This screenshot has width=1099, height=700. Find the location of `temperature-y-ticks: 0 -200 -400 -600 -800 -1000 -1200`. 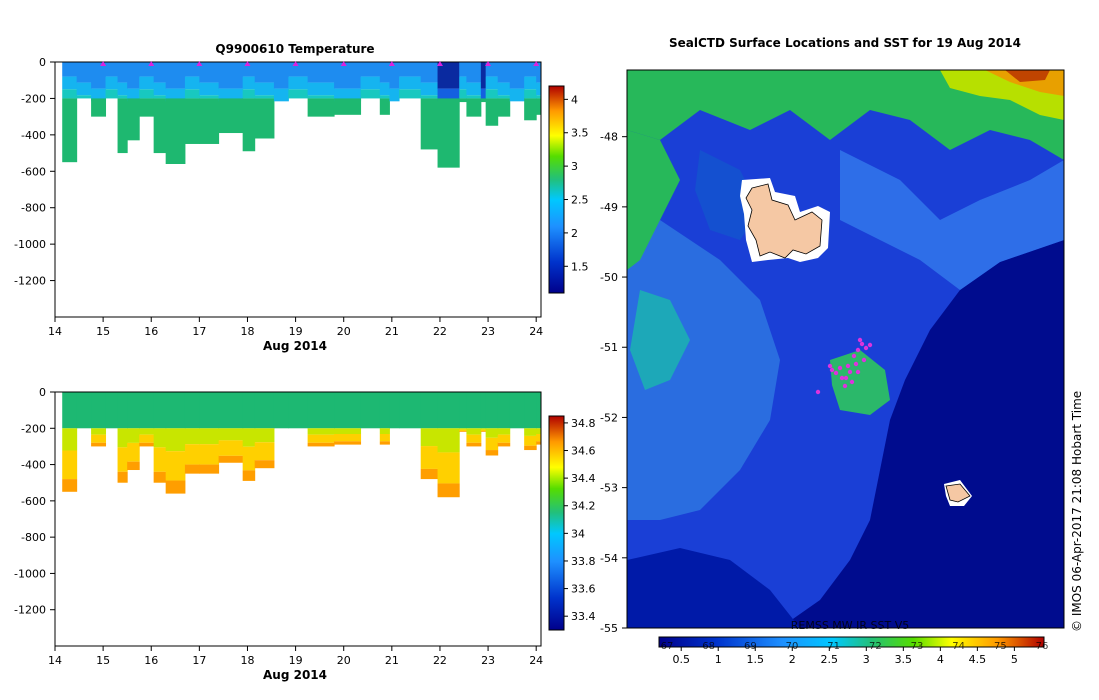

temperature-y-ticks: 0 -200 -400 -600 -800 -1000 -1200 is located at coordinates (34, 172).